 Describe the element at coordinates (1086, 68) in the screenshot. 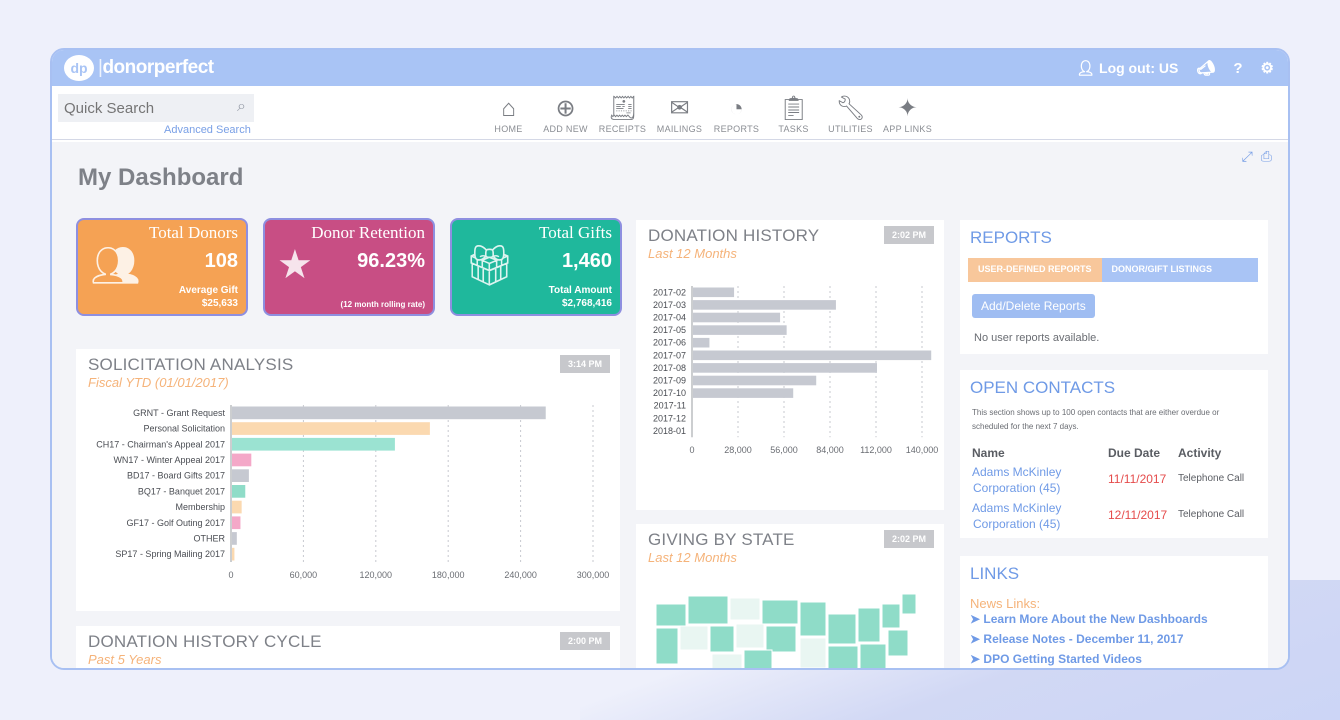

I see `user-icon: 👤︎` at that location.